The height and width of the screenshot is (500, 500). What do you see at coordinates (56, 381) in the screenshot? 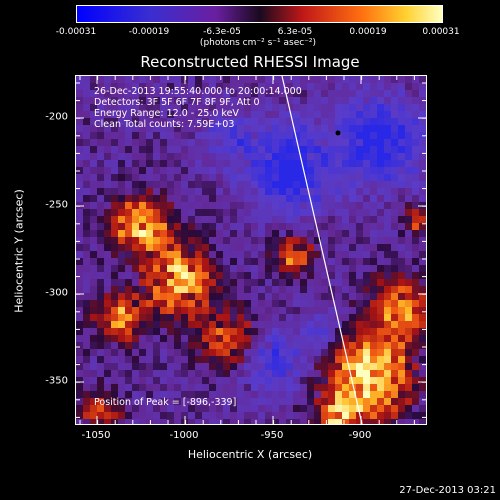
I see `y-tick-label: -350` at bounding box center [56, 381].